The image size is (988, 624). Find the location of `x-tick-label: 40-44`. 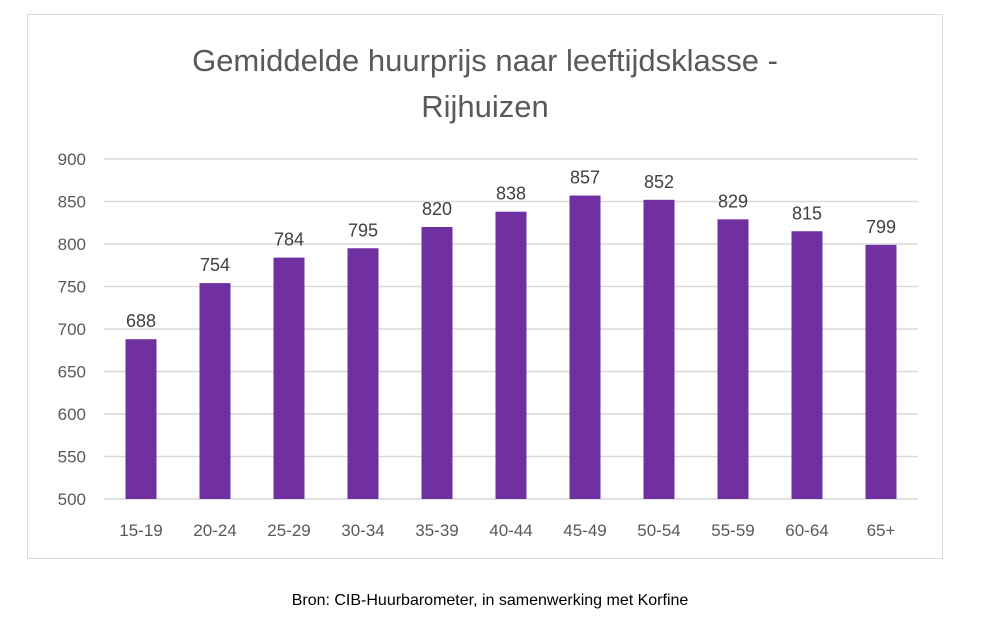

x-tick-label: 40-44 is located at coordinates (510, 530).